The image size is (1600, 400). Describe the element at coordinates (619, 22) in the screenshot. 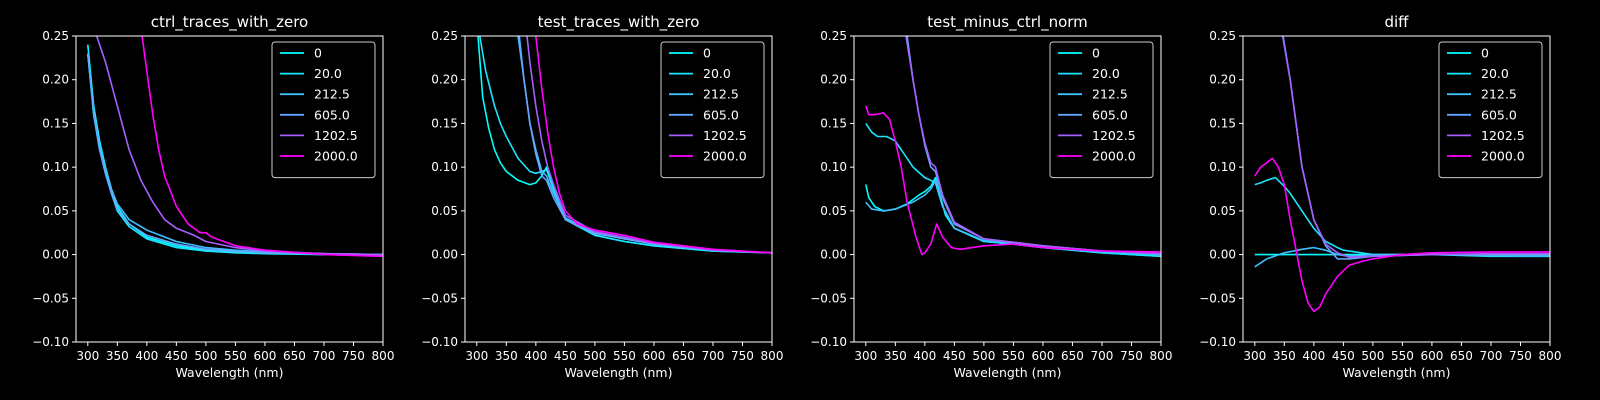

I see `chart-title: test_traces_with_zero` at that location.